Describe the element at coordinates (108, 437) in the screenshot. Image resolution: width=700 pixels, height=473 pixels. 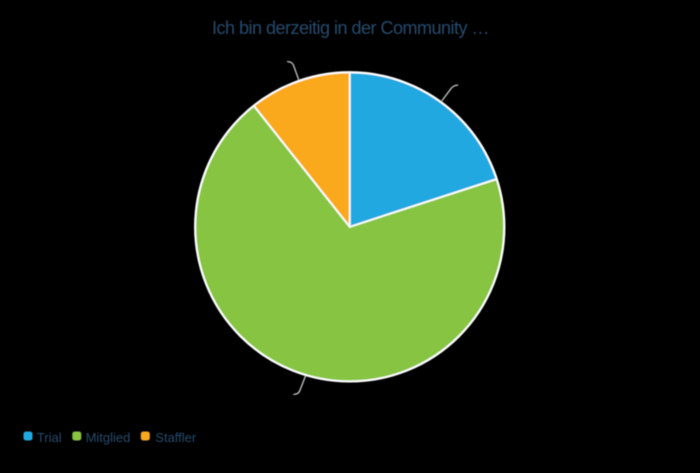
I see `svg-text: Mitglied` at that location.